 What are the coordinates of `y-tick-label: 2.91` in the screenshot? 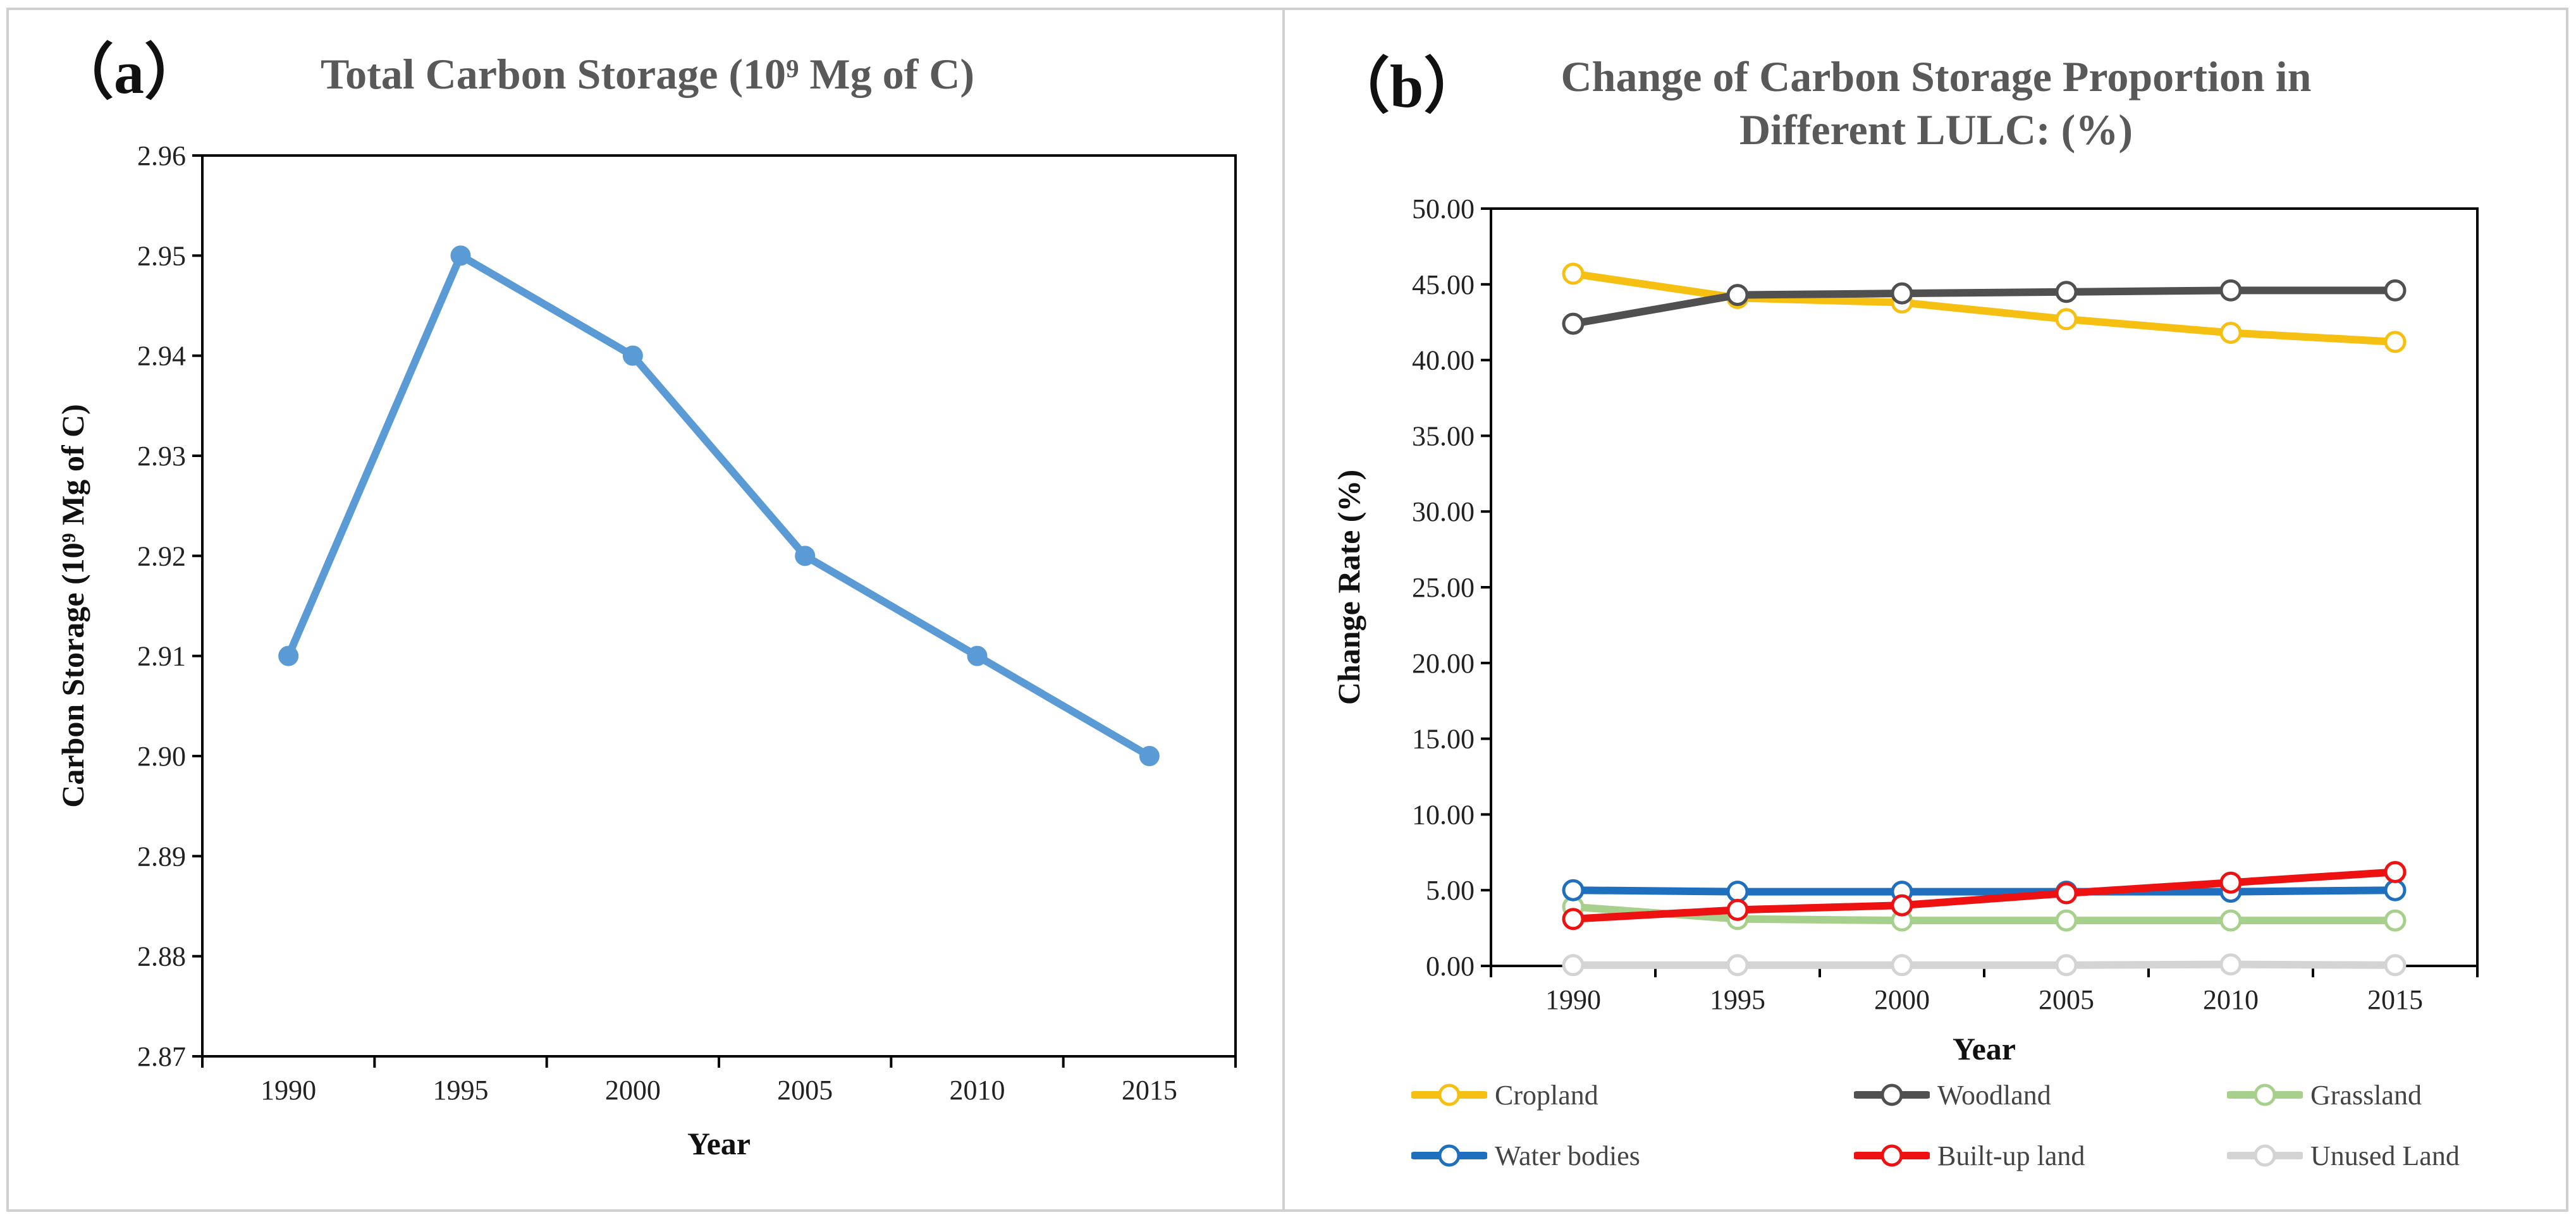 It's located at (161, 656).